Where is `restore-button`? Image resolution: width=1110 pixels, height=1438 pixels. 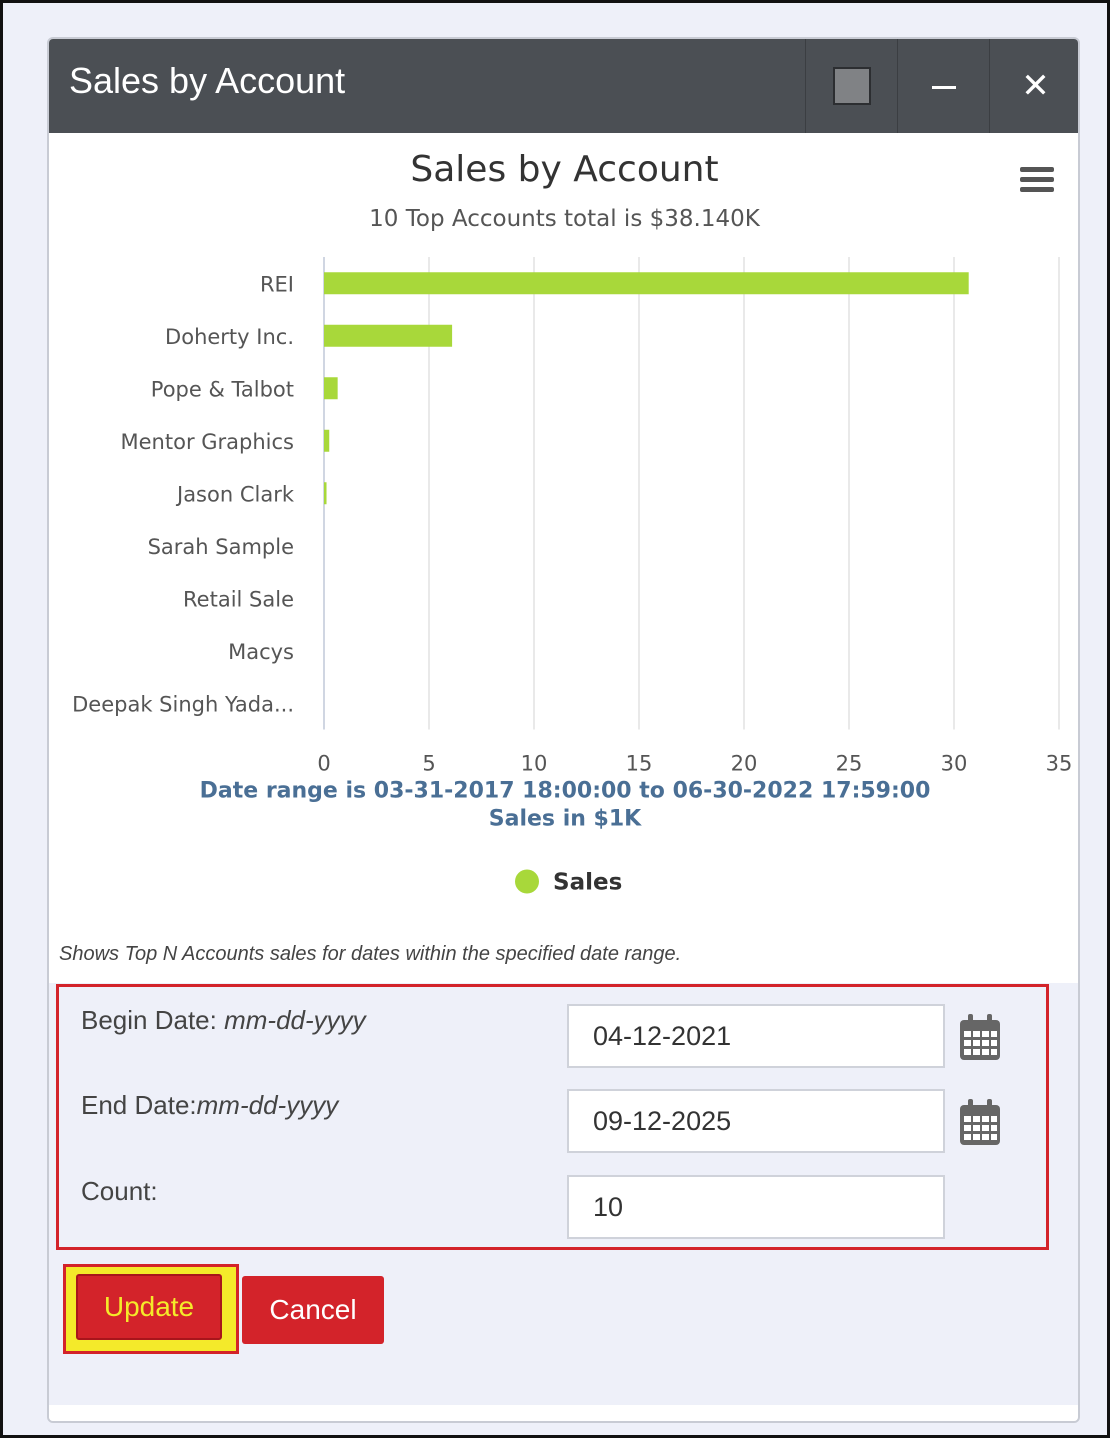
restore-button is located at coordinates (851, 86).